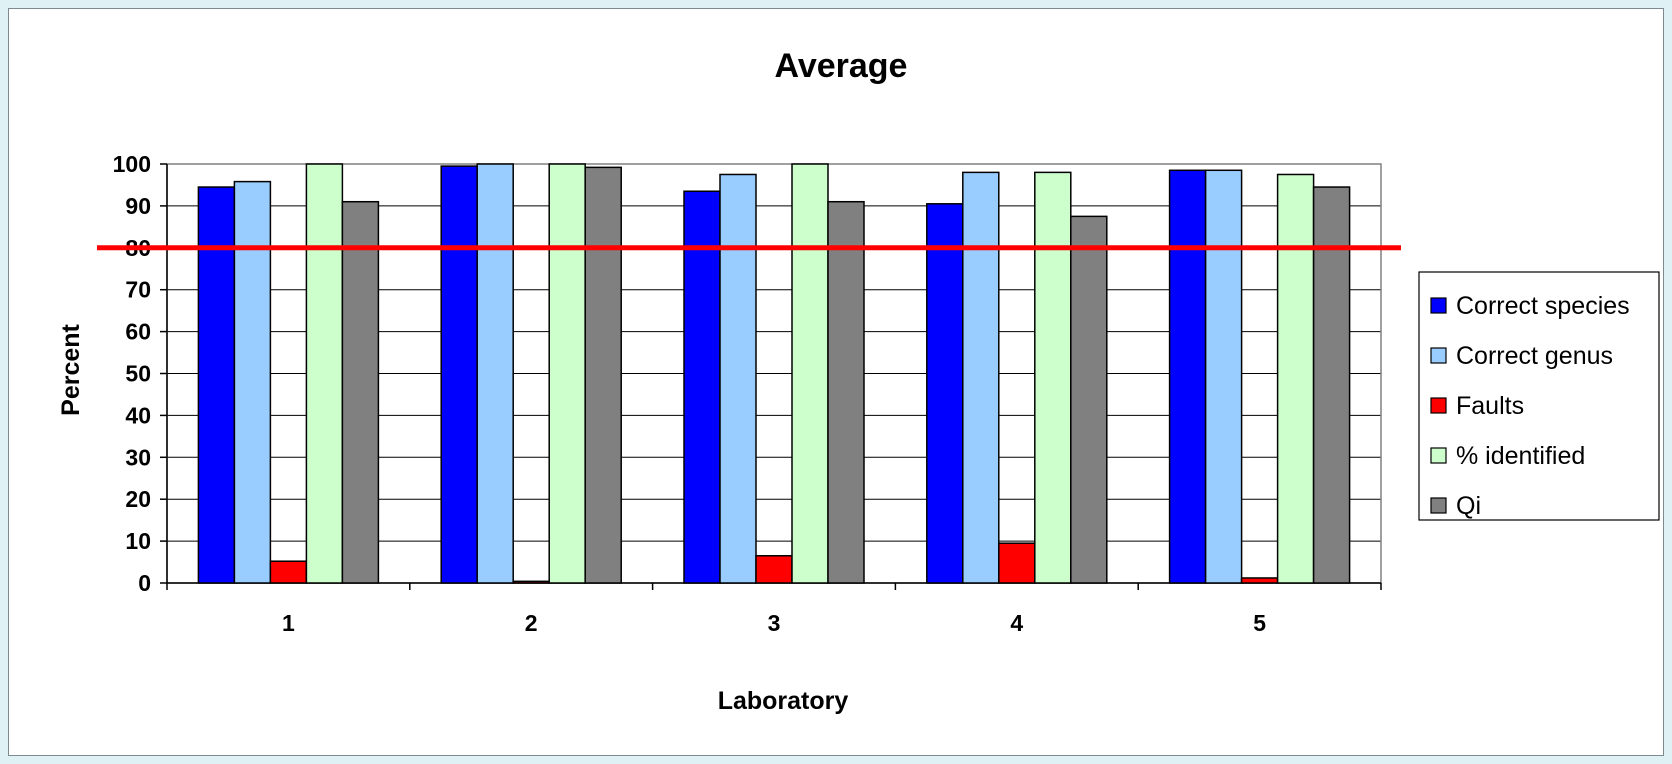 The height and width of the screenshot is (764, 1672). I want to click on y-axis-title: Percent, so click(71, 369).